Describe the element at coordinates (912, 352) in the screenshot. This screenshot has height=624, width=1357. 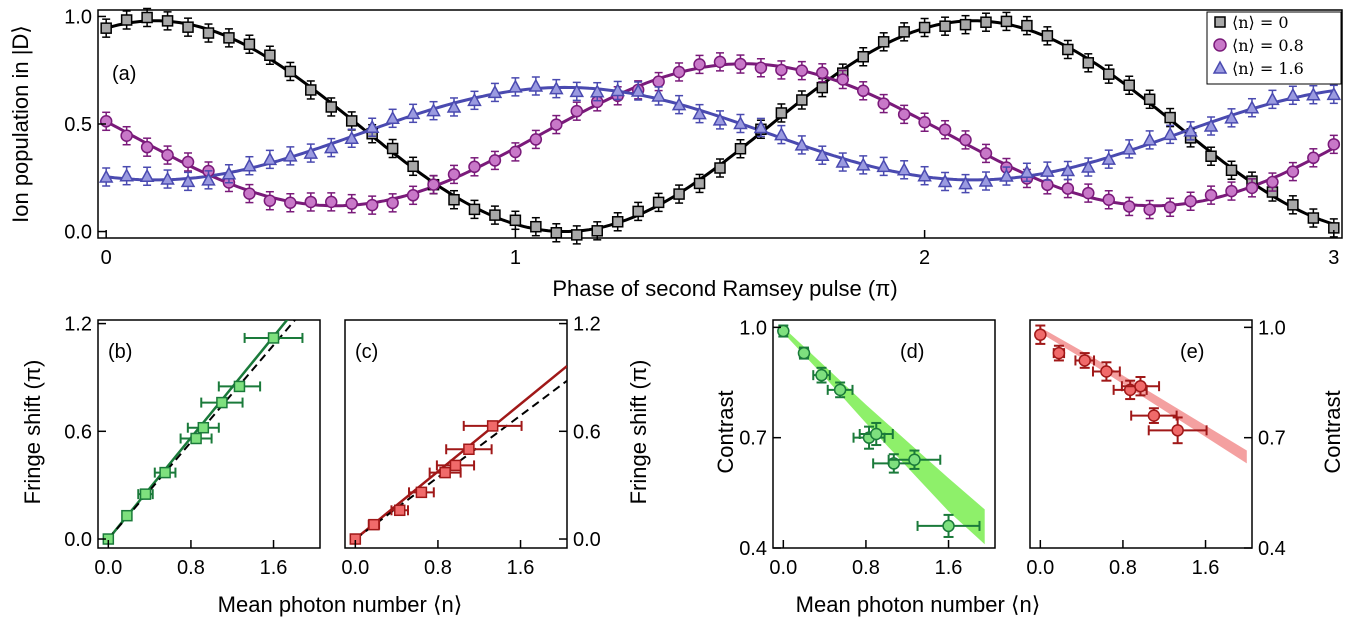
I see `panel-d-label: (d)` at that location.